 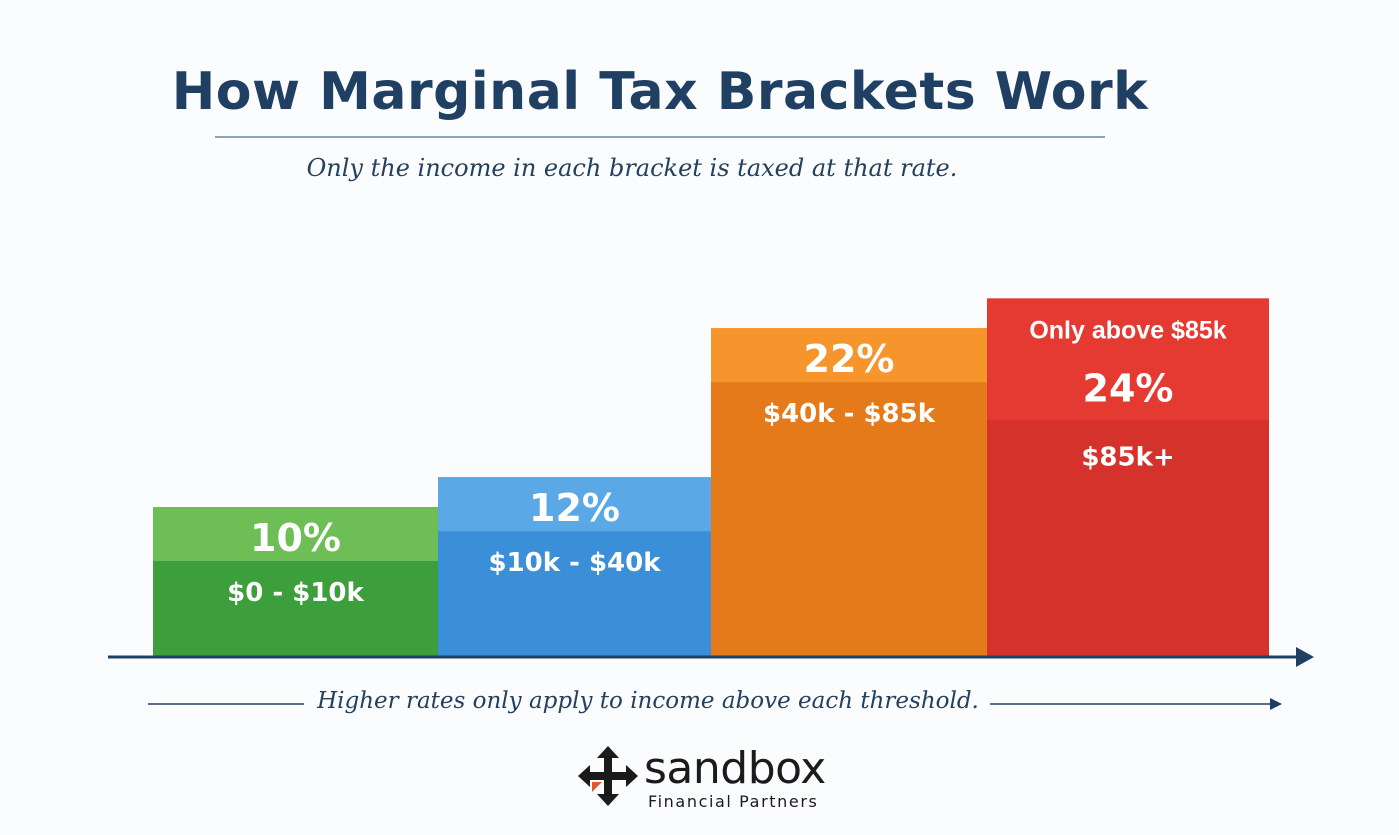 I want to click on chart-title: How Marginal Tax Brackets Work, so click(x=660, y=92).